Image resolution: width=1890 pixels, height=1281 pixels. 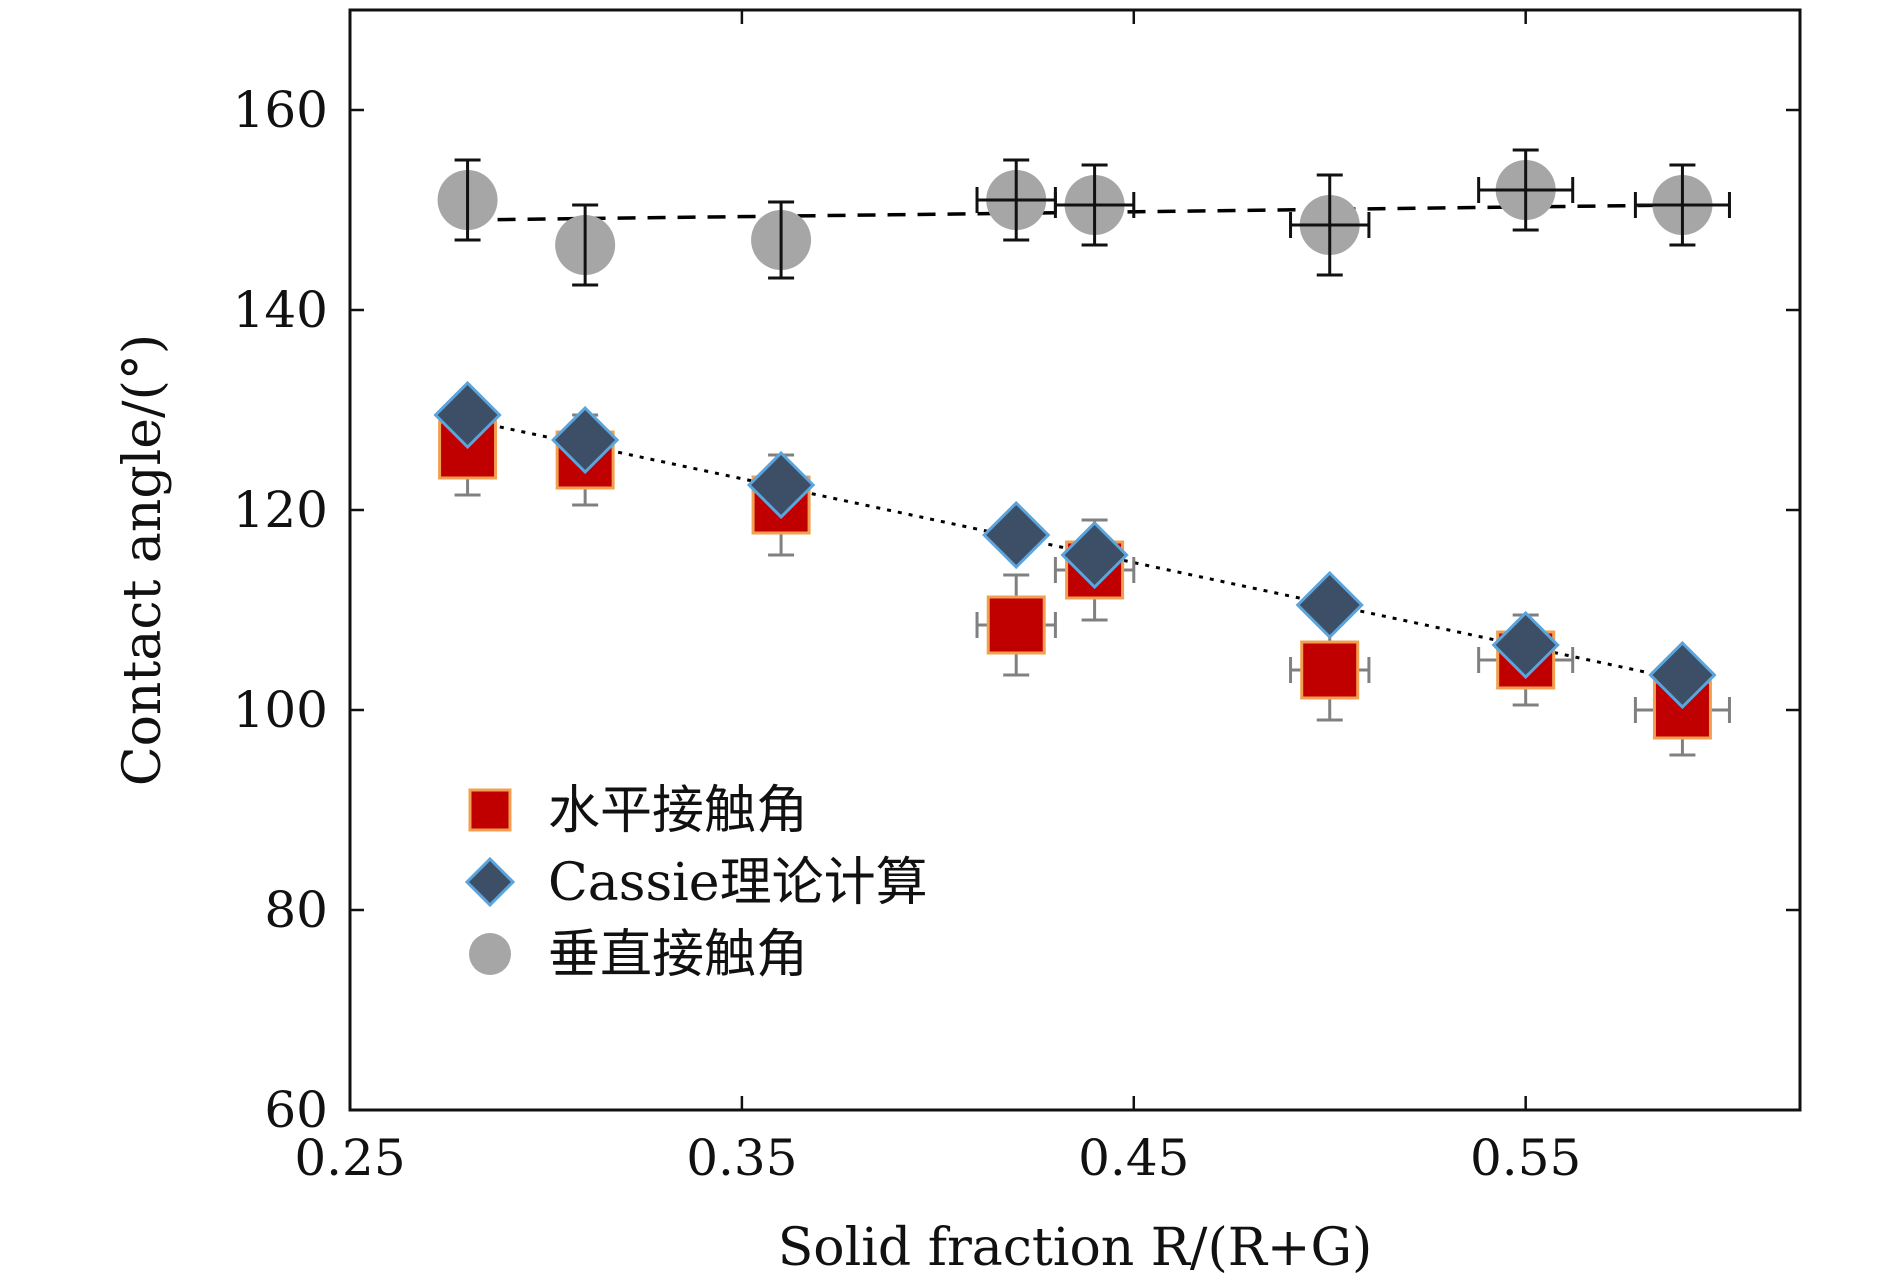 I want to click on legend-label: 水平接触角, so click(x=678, y=811).